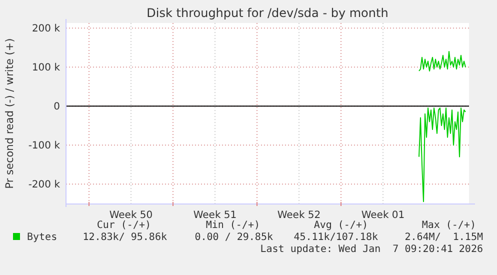  Describe the element at coordinates (44, 185) in the screenshot. I see `y-tick-label: -200 k` at that location.